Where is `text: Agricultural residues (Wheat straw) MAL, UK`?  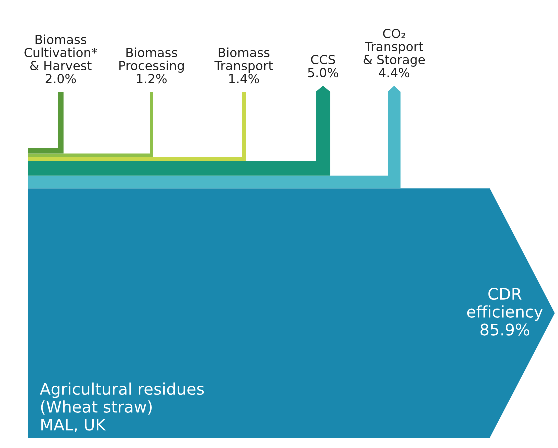 text: Agricultural residues (Wheat straw) MAL, UK is located at coordinates (122, 407).